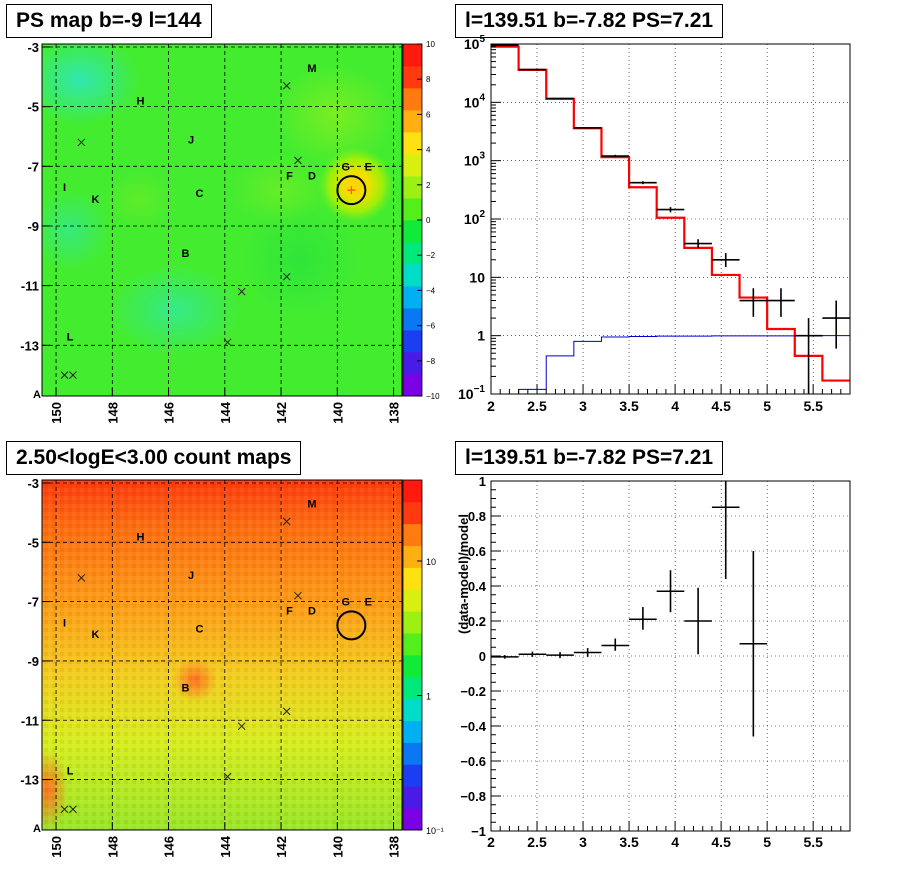  I want to click on map1-colorbar-label: −2, so click(431, 255).